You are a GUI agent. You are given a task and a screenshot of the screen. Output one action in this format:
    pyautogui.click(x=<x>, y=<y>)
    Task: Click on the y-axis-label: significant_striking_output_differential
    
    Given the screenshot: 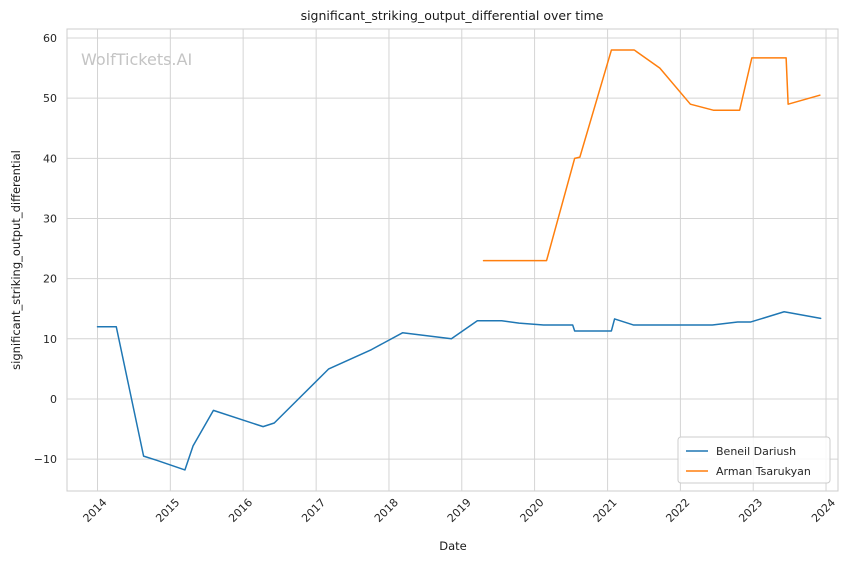 What is the action you would take?
    pyautogui.click(x=16, y=260)
    